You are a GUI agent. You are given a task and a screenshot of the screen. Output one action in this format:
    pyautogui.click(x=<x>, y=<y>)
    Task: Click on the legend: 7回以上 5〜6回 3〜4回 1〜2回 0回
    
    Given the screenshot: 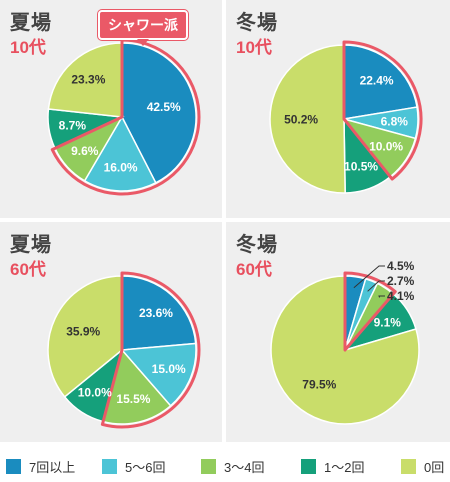 What is the action you would take?
    pyautogui.click(x=225, y=464)
    